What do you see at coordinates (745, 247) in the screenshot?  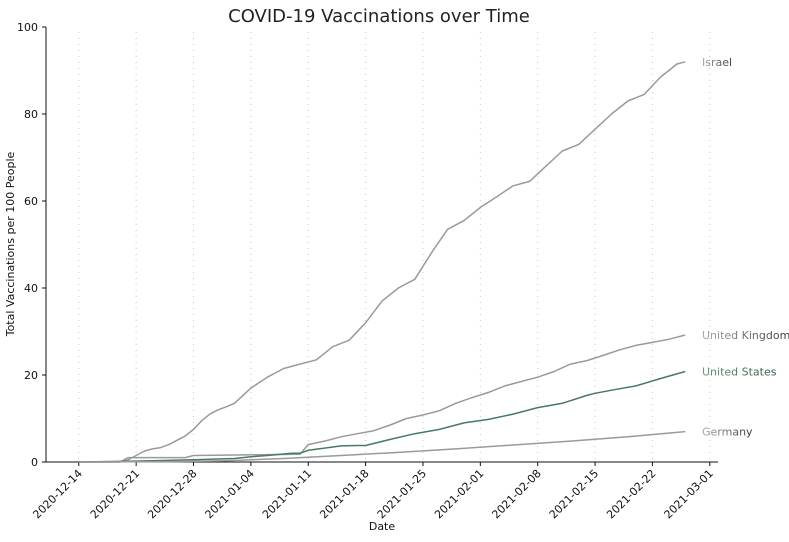 I see `series-labels: Israel United Kingdom United States Germany` at bounding box center [745, 247].